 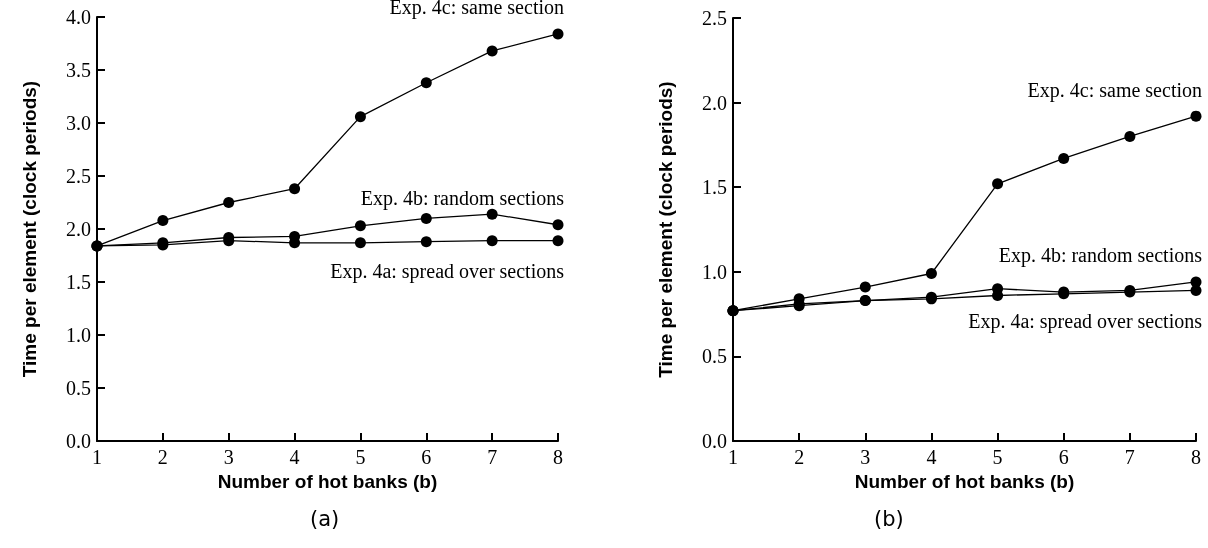 What do you see at coordinates (325, 518) in the screenshot?
I see `text: (a)` at bounding box center [325, 518].